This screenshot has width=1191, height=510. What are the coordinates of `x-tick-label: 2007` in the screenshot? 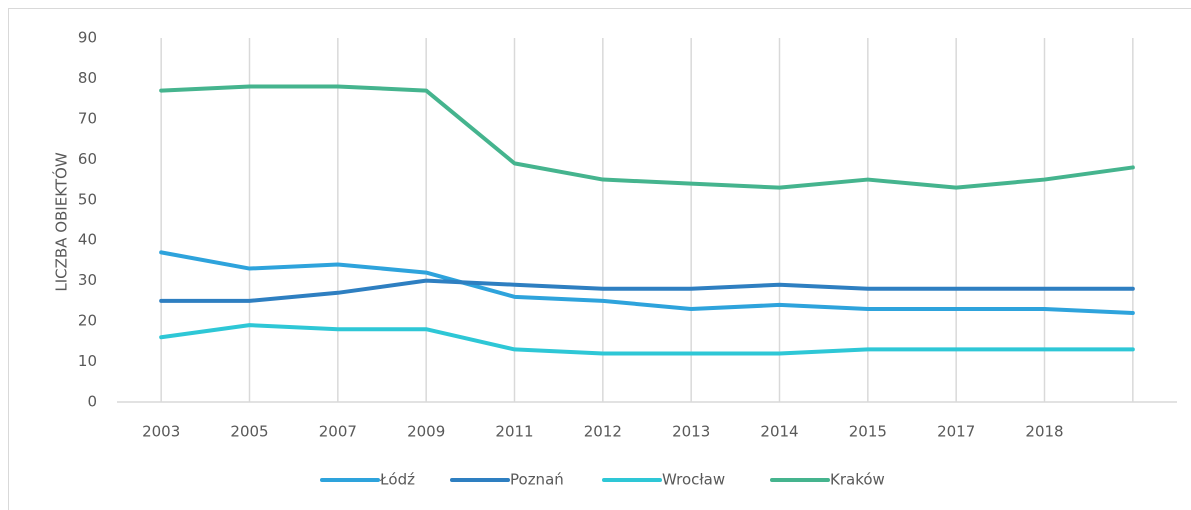 It's located at (338, 432).